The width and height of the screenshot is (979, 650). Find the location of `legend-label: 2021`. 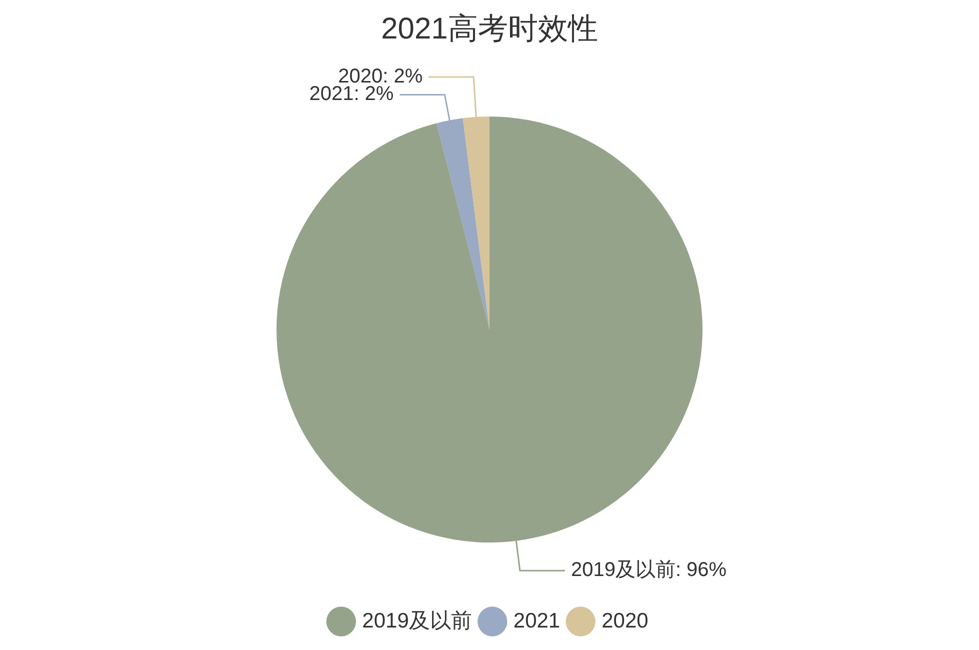

legend-label: 2021 is located at coordinates (536, 620).